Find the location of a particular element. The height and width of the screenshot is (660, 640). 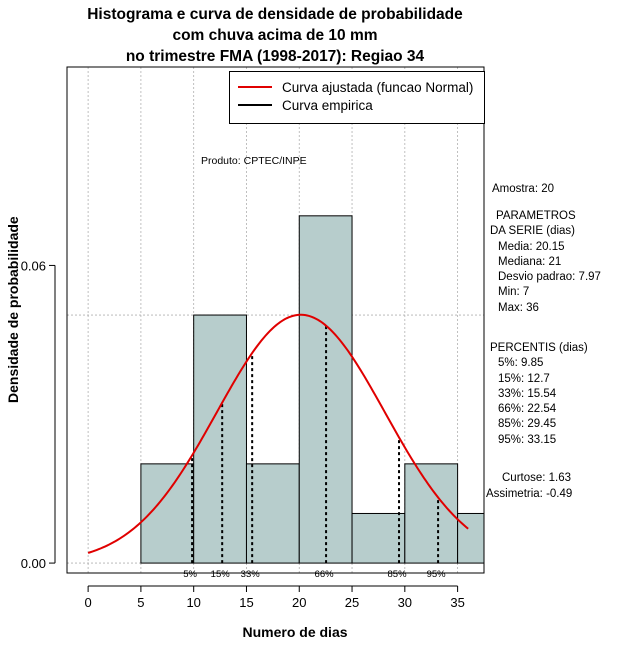

x-tick-label: 10 is located at coordinates (193, 602).